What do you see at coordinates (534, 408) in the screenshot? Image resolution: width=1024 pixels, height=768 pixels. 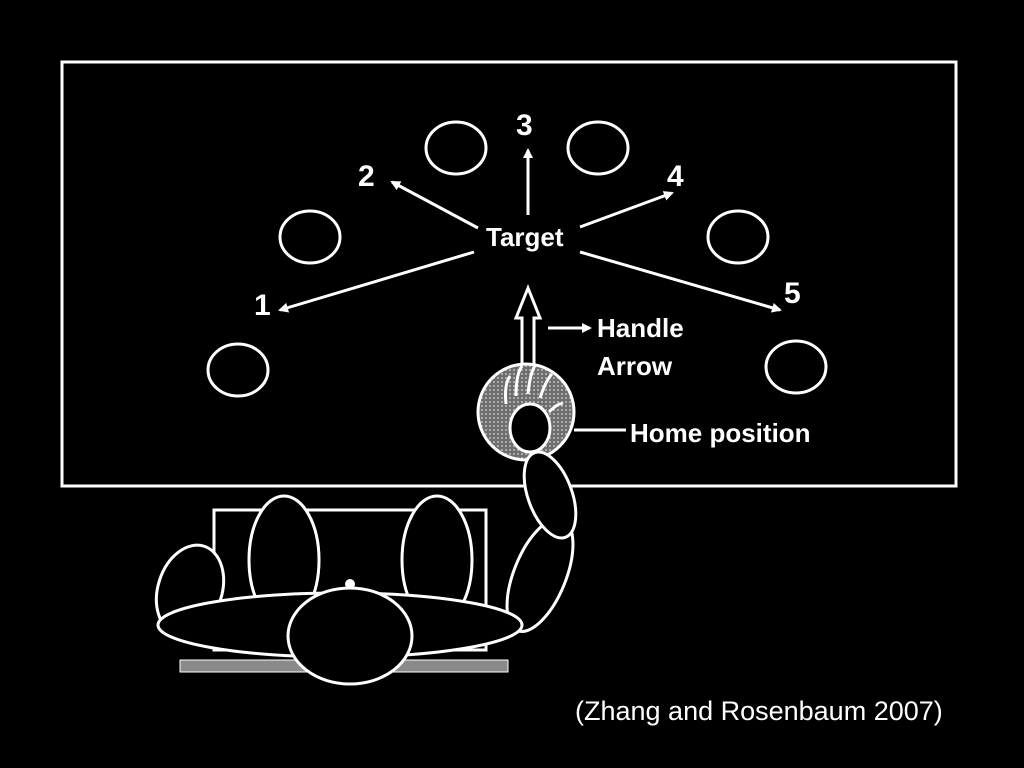 I see `hand-icon` at bounding box center [534, 408].